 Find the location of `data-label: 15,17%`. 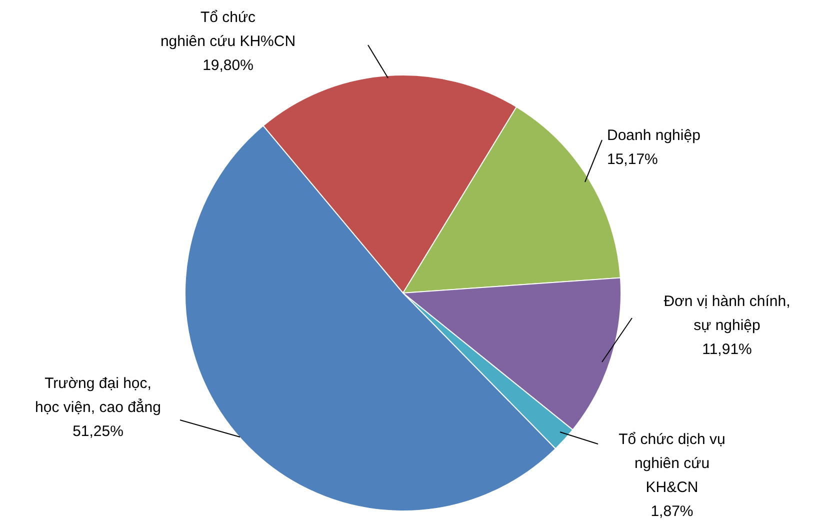

data-label: 15,17% is located at coordinates (632, 159).